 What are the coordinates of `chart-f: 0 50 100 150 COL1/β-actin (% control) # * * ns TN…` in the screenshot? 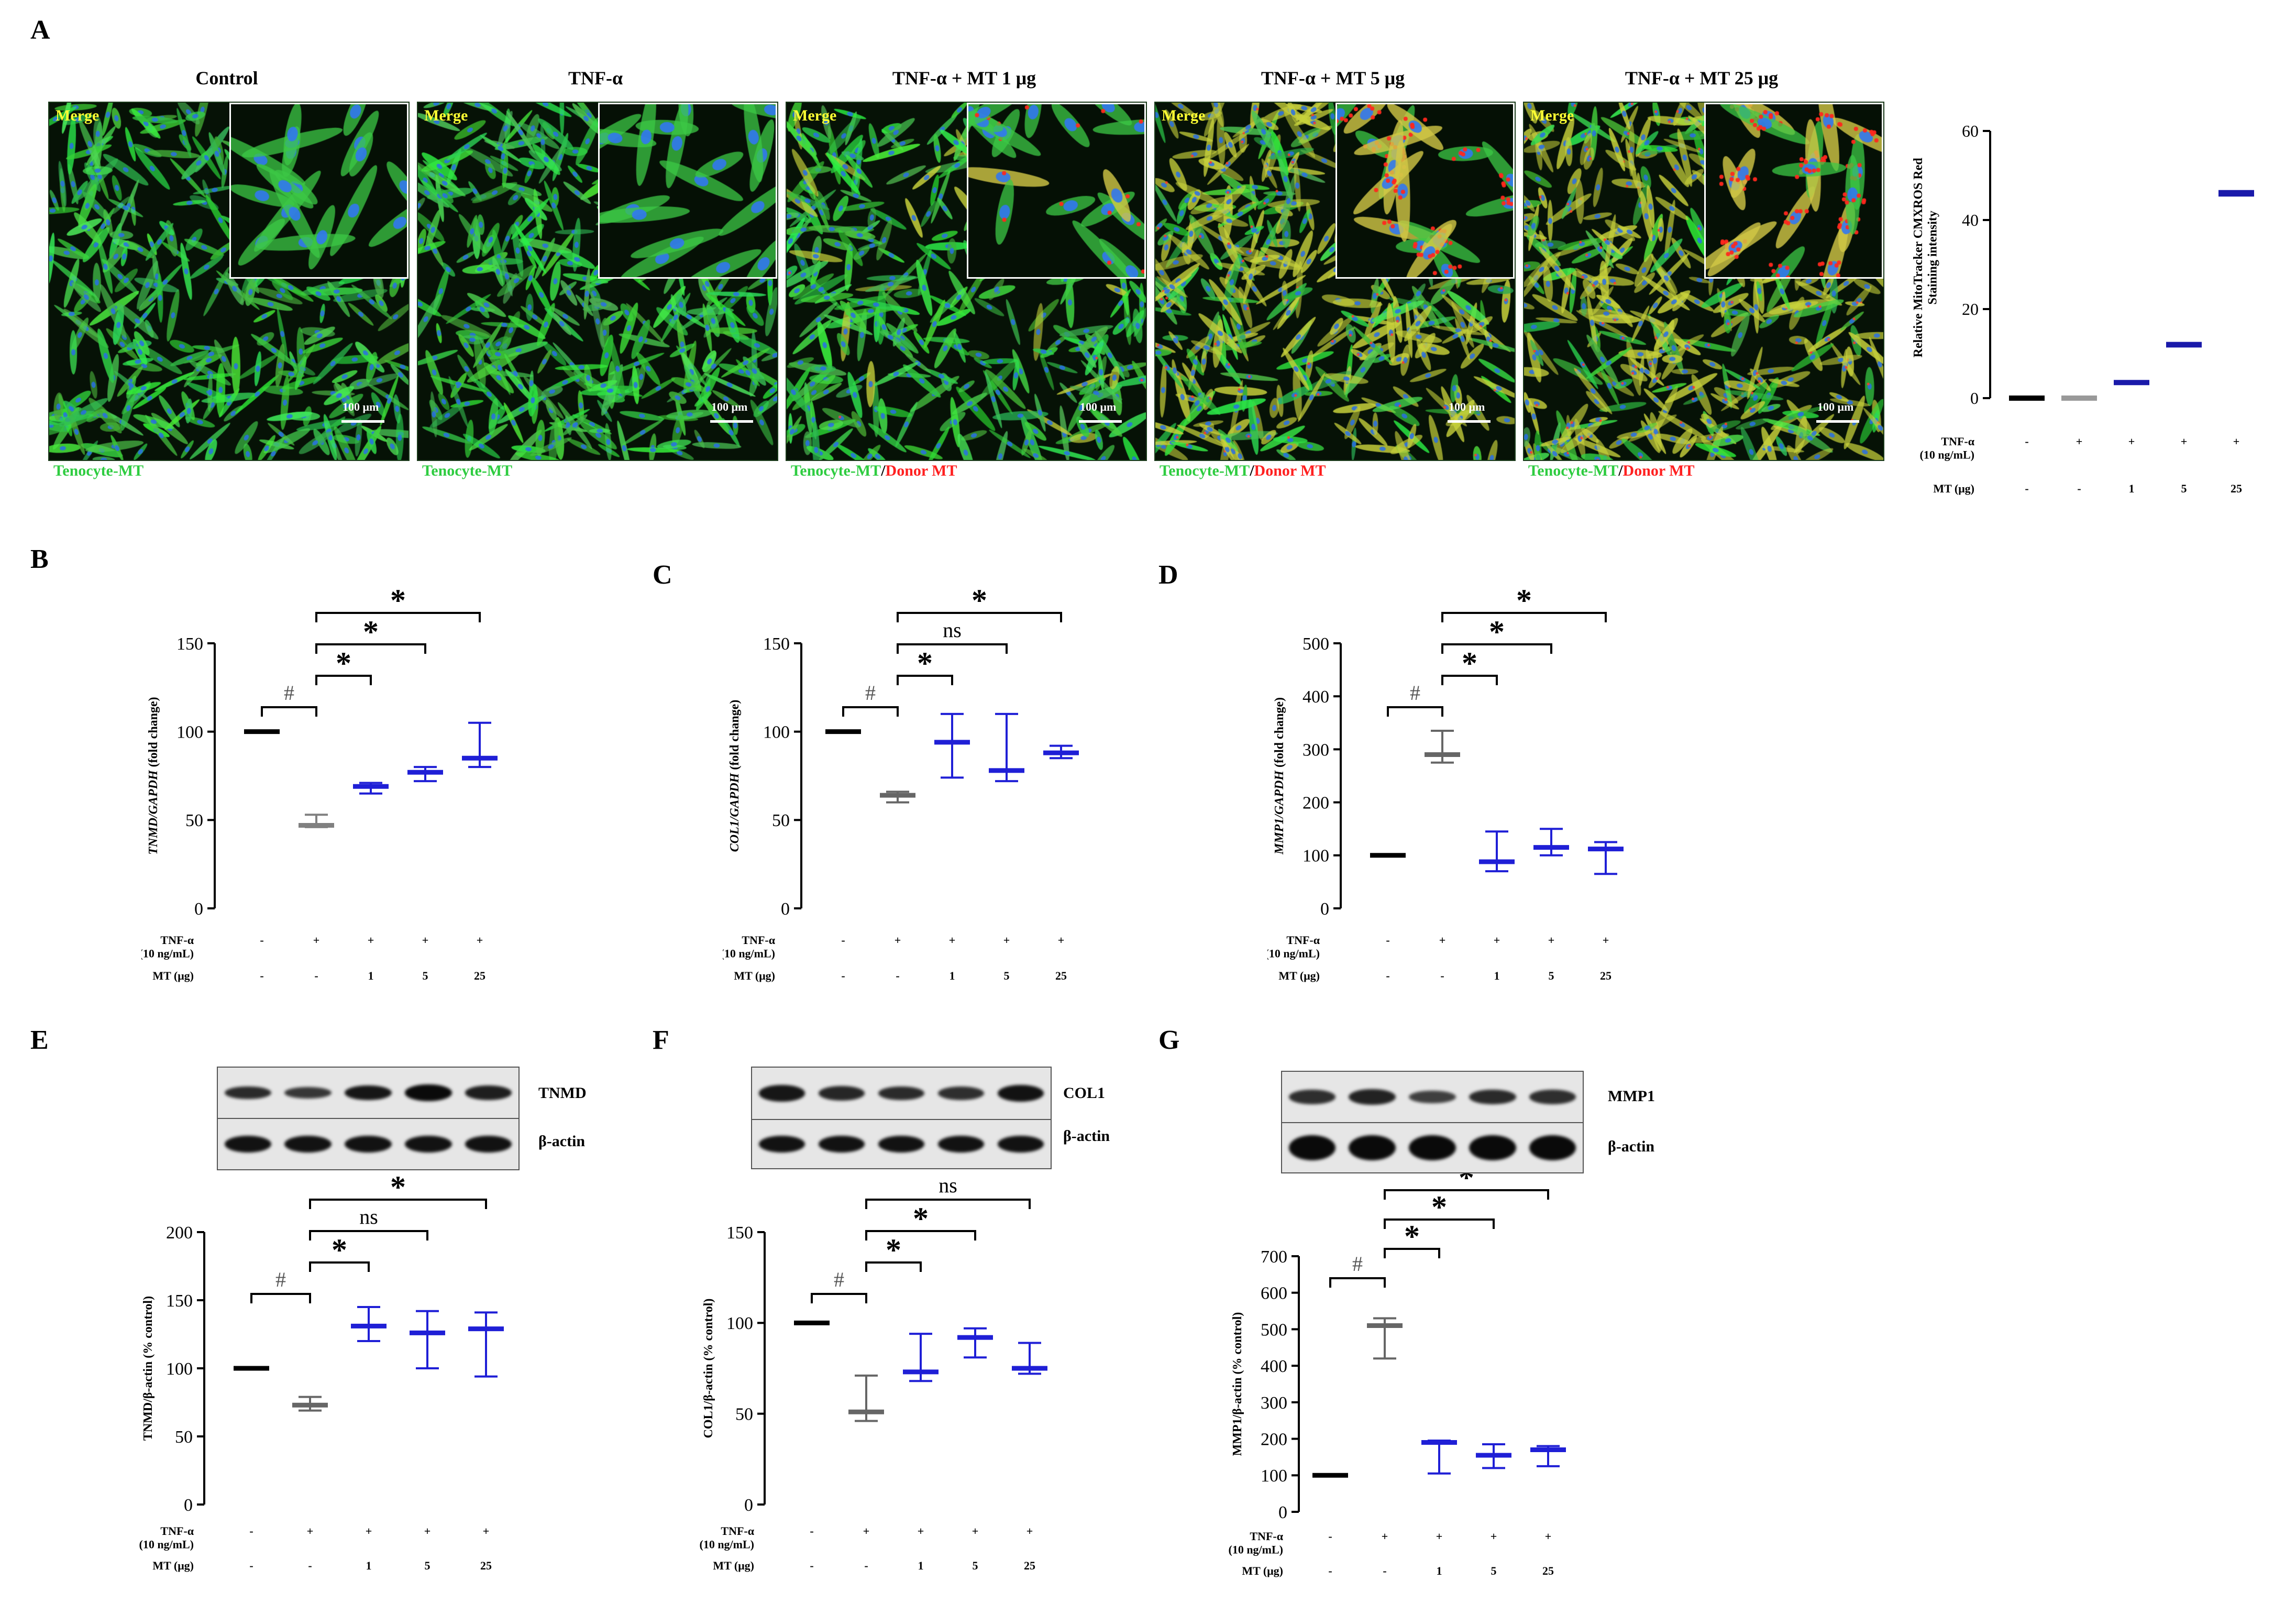 It's located at (874, 1373).